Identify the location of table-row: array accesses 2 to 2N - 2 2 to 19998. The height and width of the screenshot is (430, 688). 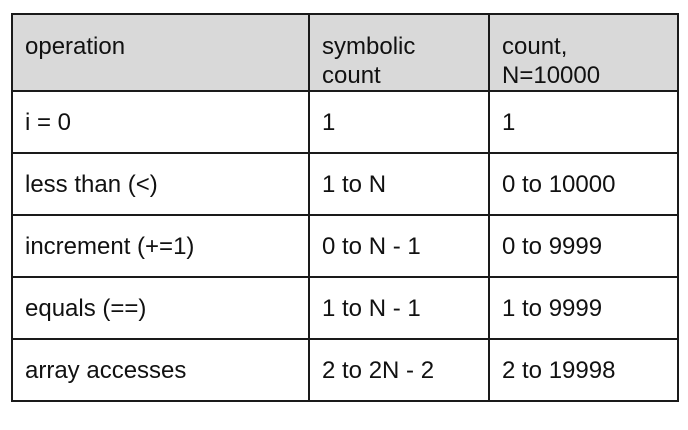
(345, 370).